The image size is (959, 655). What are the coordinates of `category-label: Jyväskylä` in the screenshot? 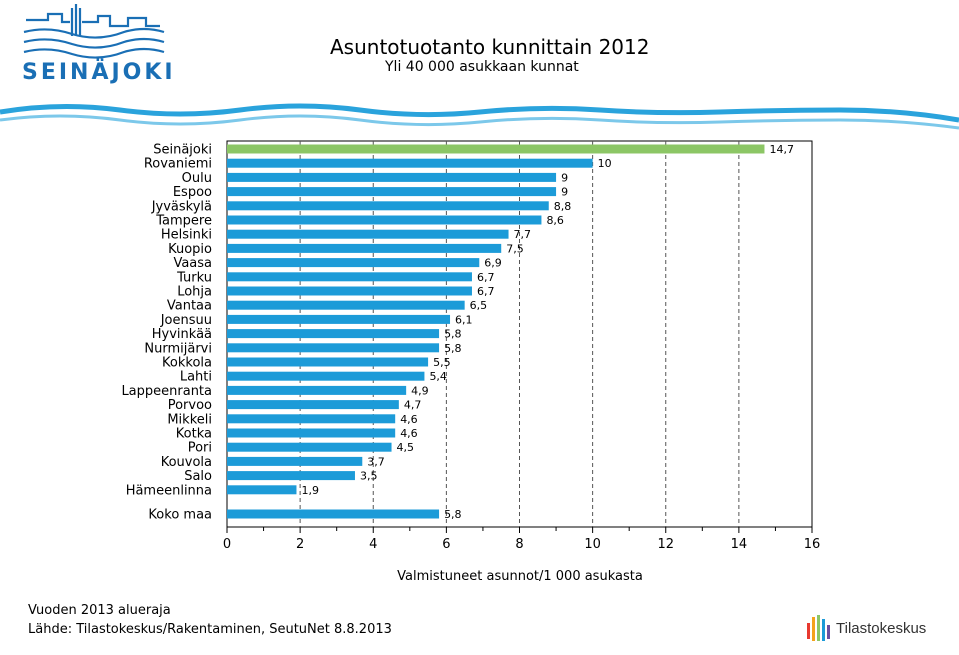 It's located at (181, 206).